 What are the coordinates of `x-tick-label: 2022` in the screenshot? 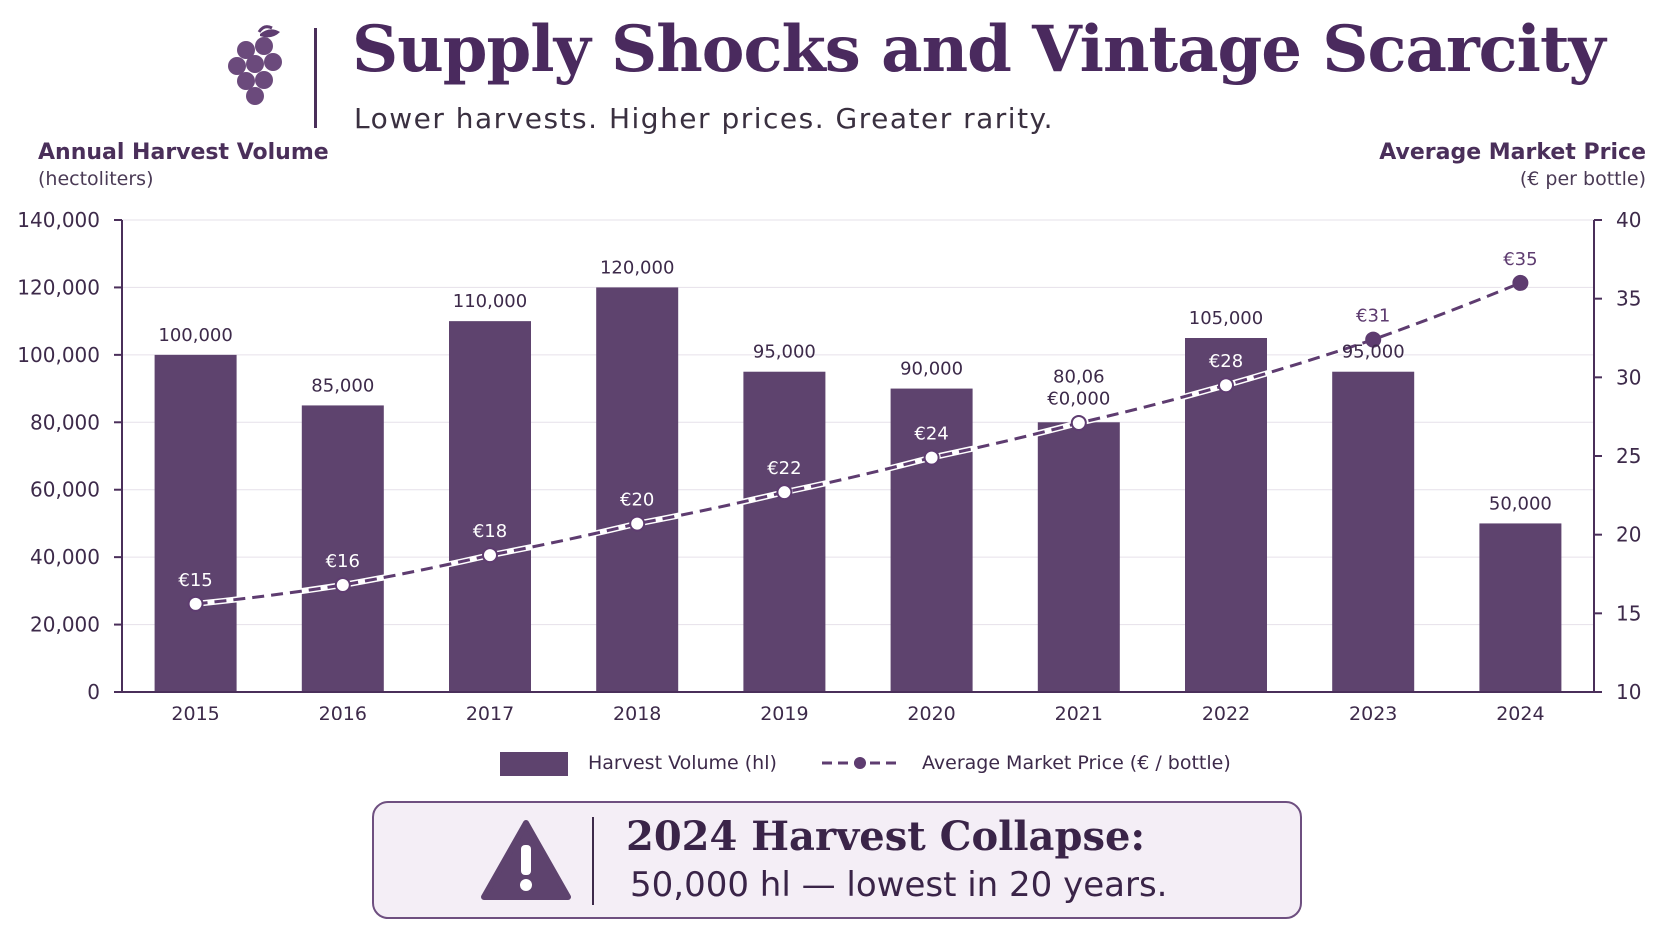 It's located at (1226, 711).